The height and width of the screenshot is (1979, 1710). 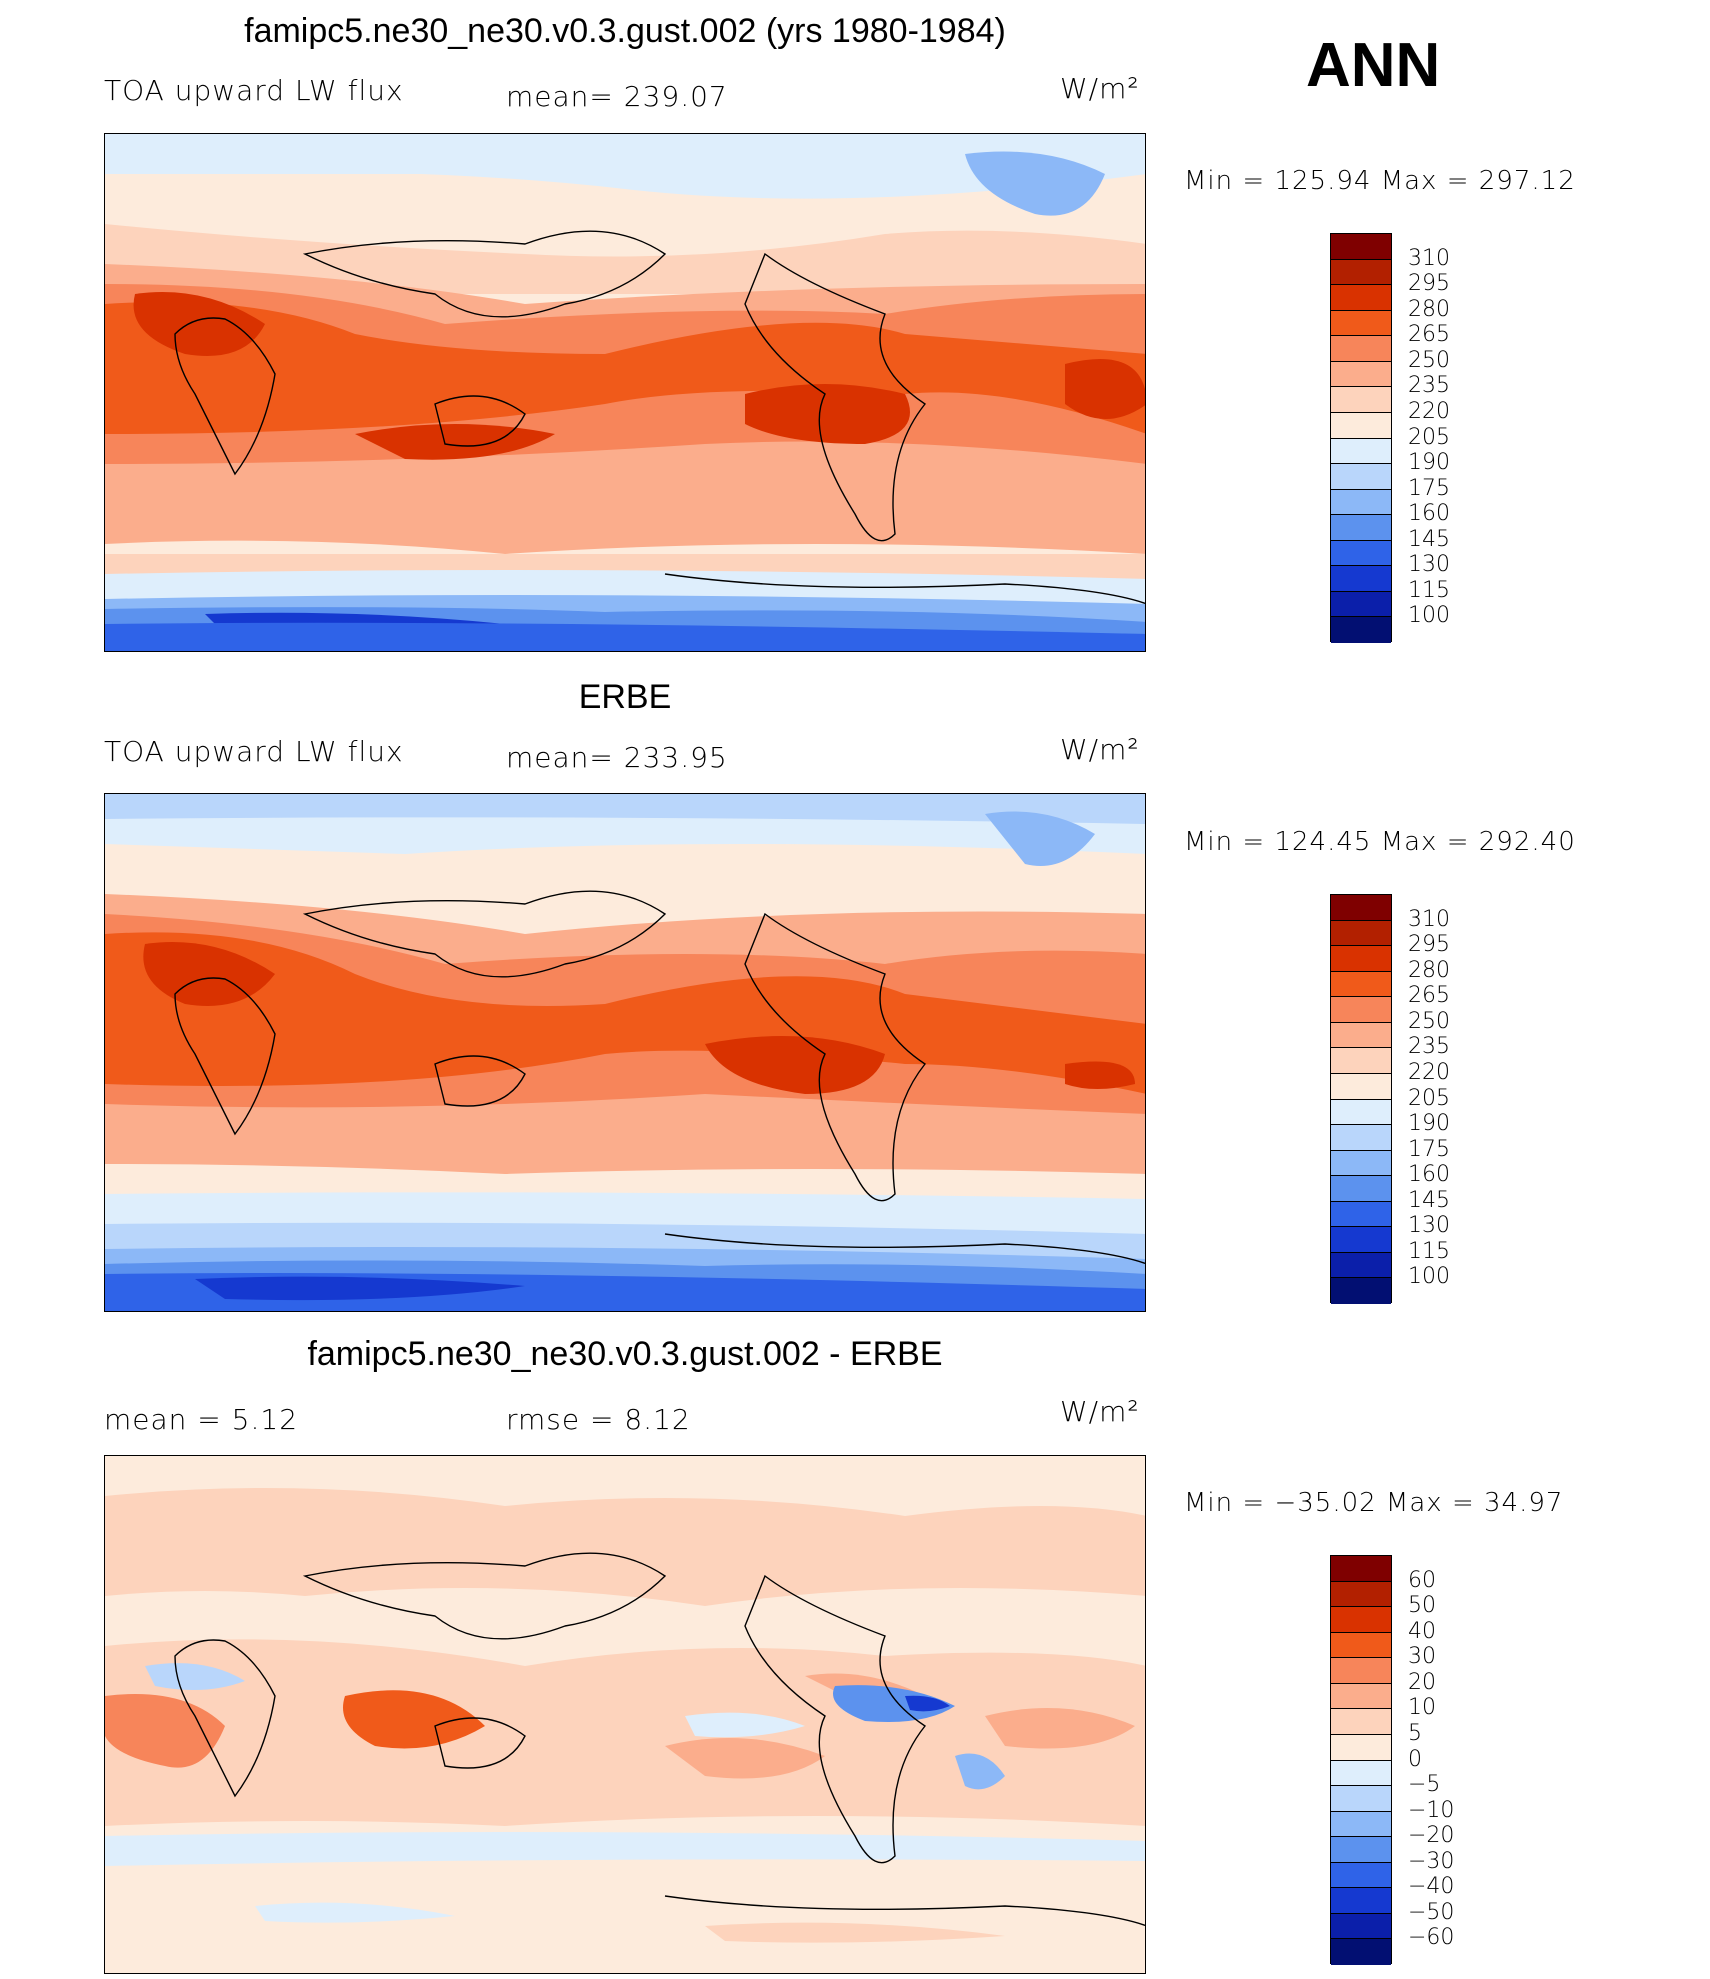 I want to click on panel2-units-label: W/m², so click(x=1100, y=749).